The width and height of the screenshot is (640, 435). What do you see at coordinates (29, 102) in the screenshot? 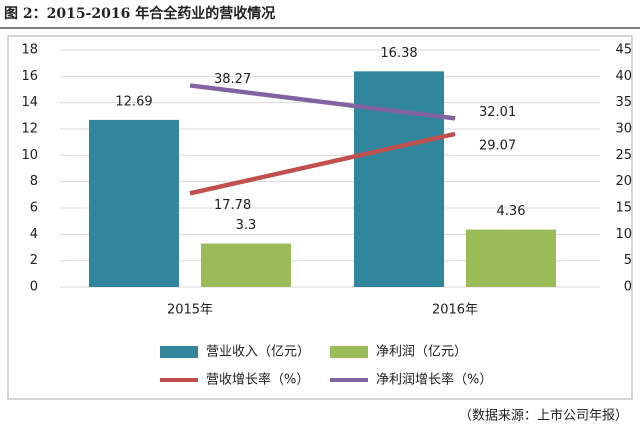
I see `y-tick-label: 14` at bounding box center [29, 102].